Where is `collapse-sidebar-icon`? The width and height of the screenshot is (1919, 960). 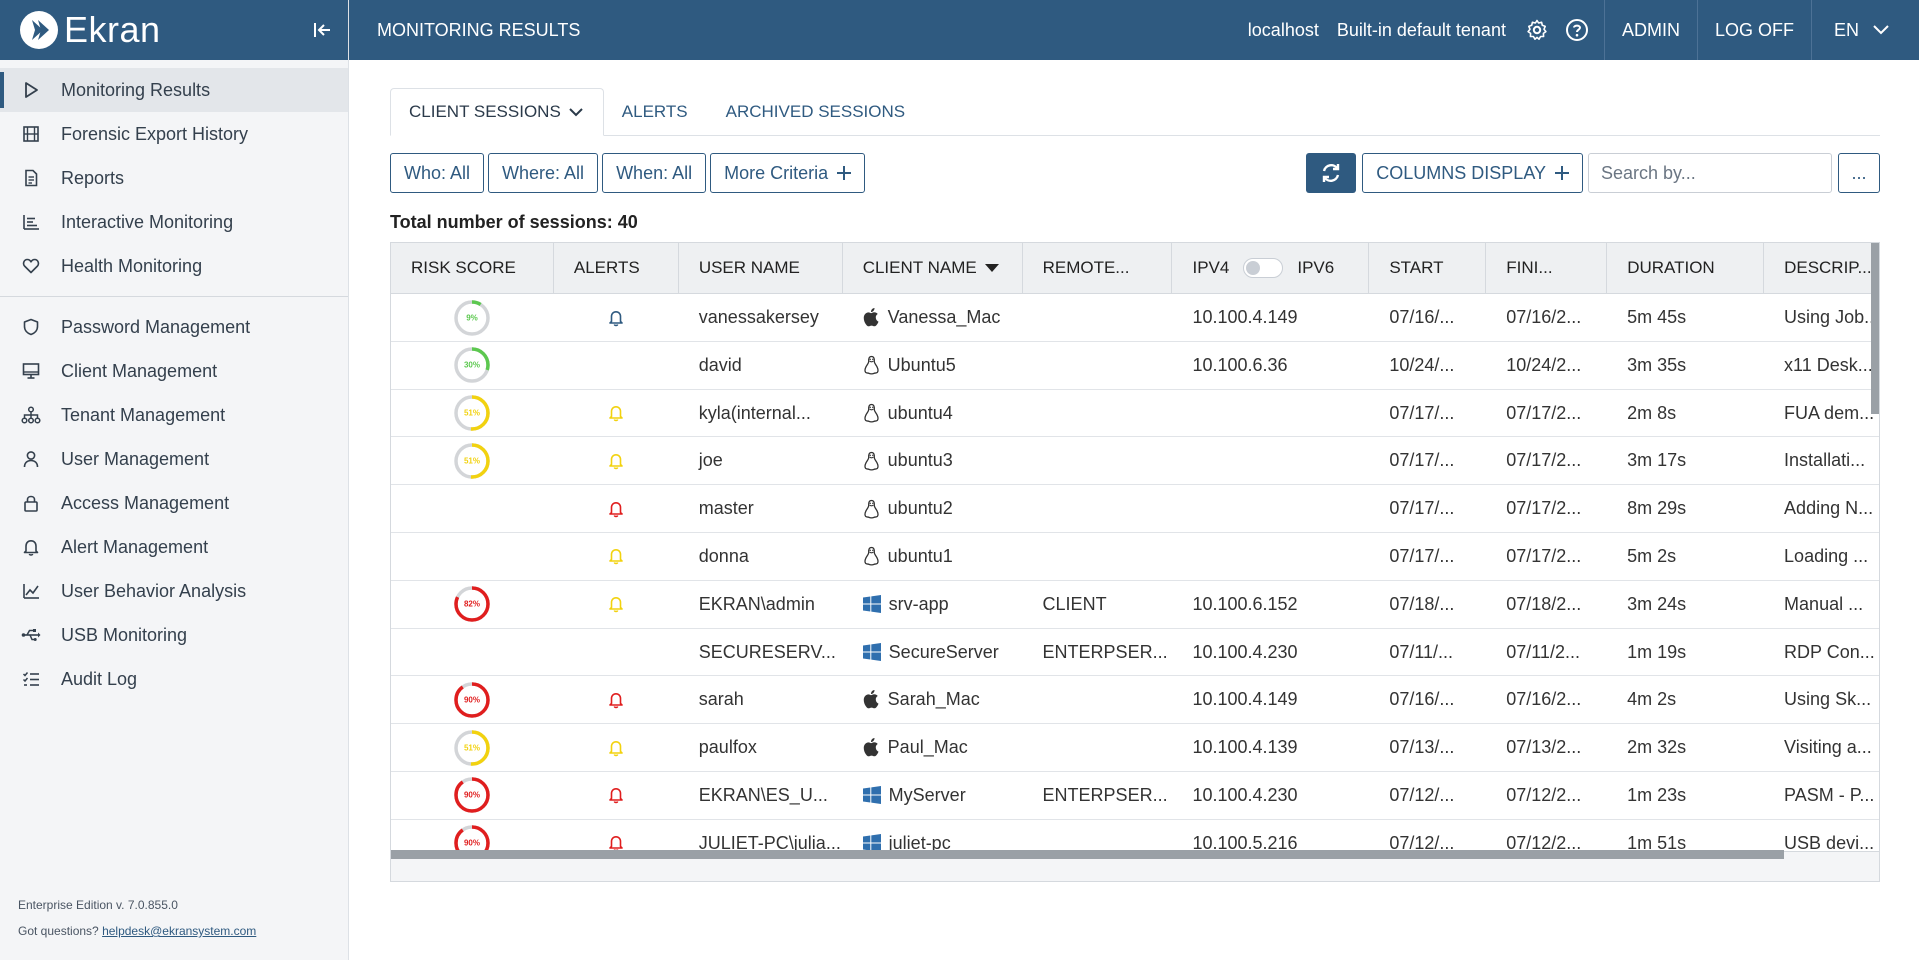 collapse-sidebar-icon is located at coordinates (322, 30).